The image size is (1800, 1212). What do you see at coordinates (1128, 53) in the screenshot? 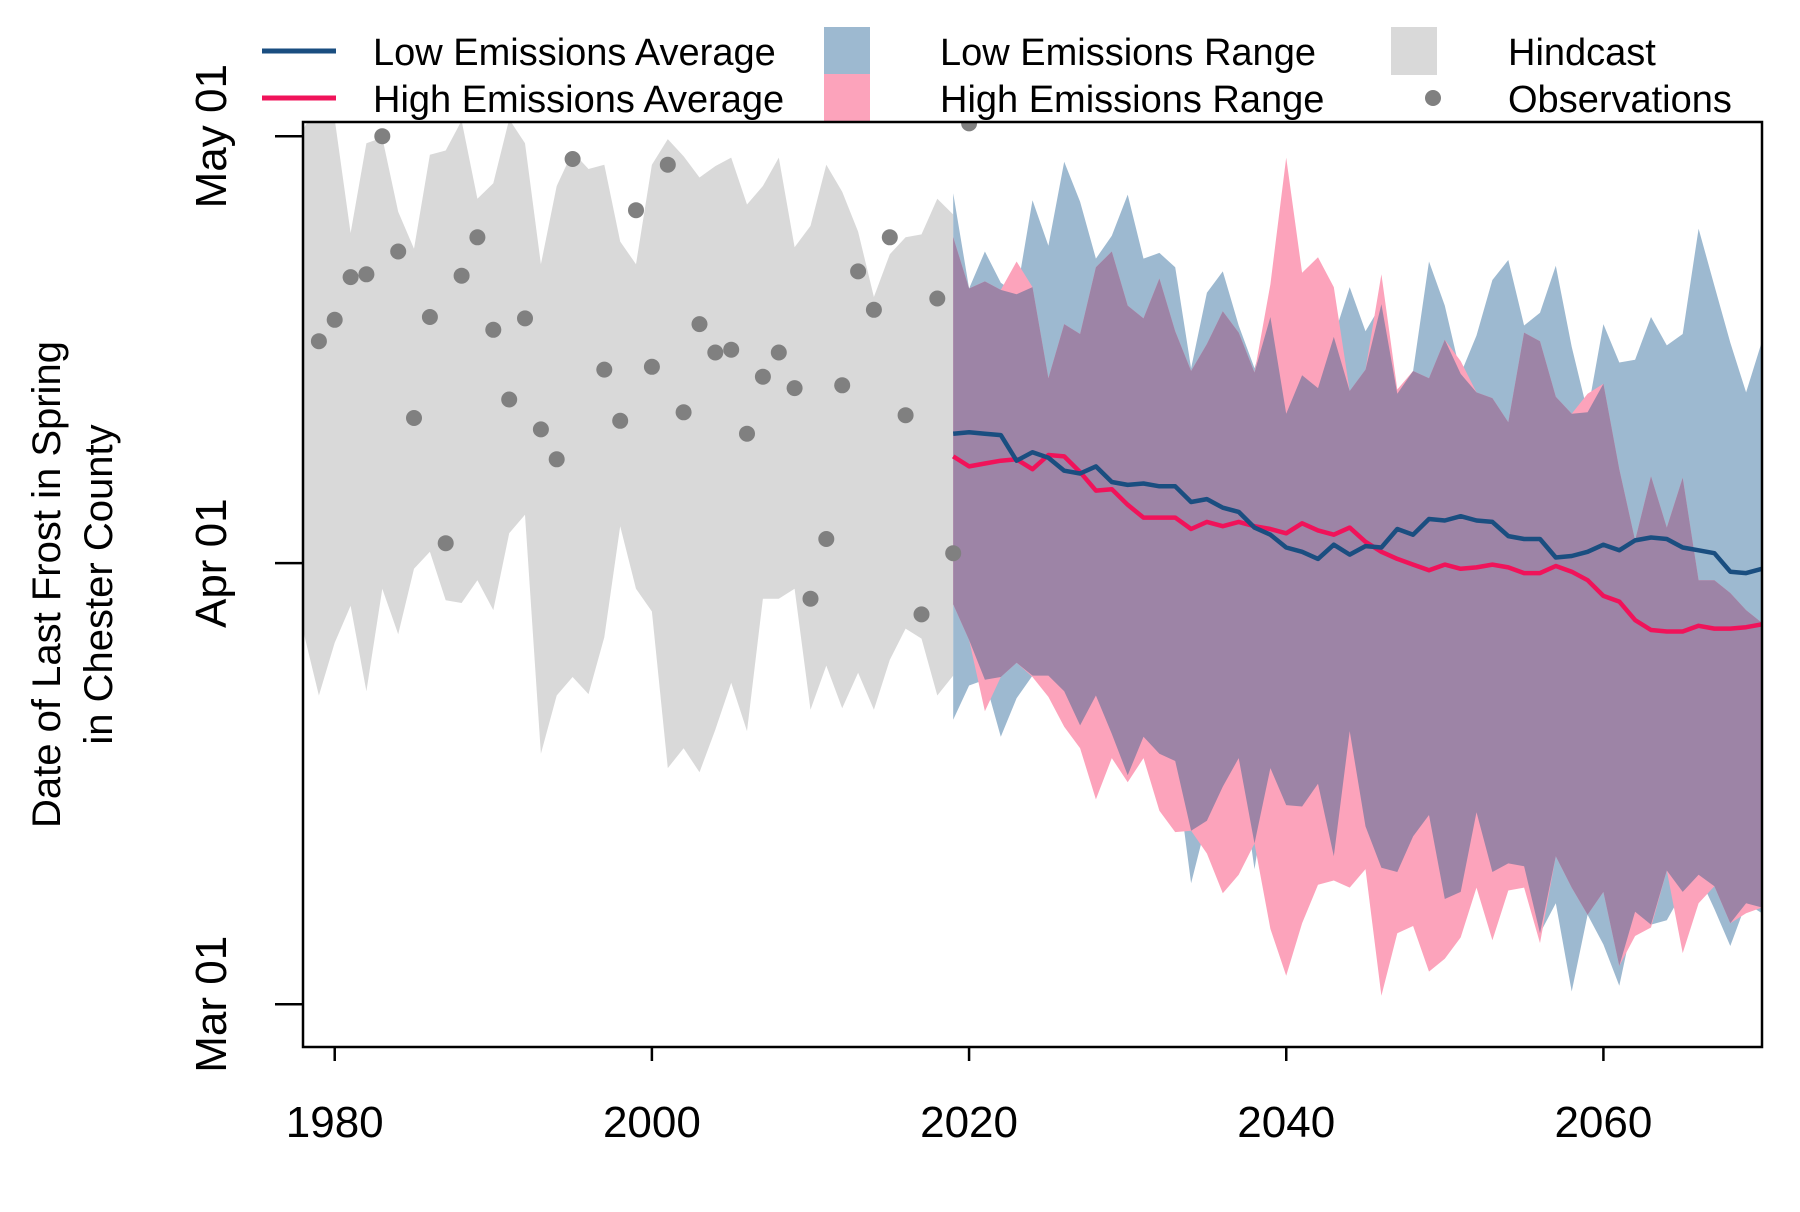
I see `legend-label: Low Emissions Range` at bounding box center [1128, 53].